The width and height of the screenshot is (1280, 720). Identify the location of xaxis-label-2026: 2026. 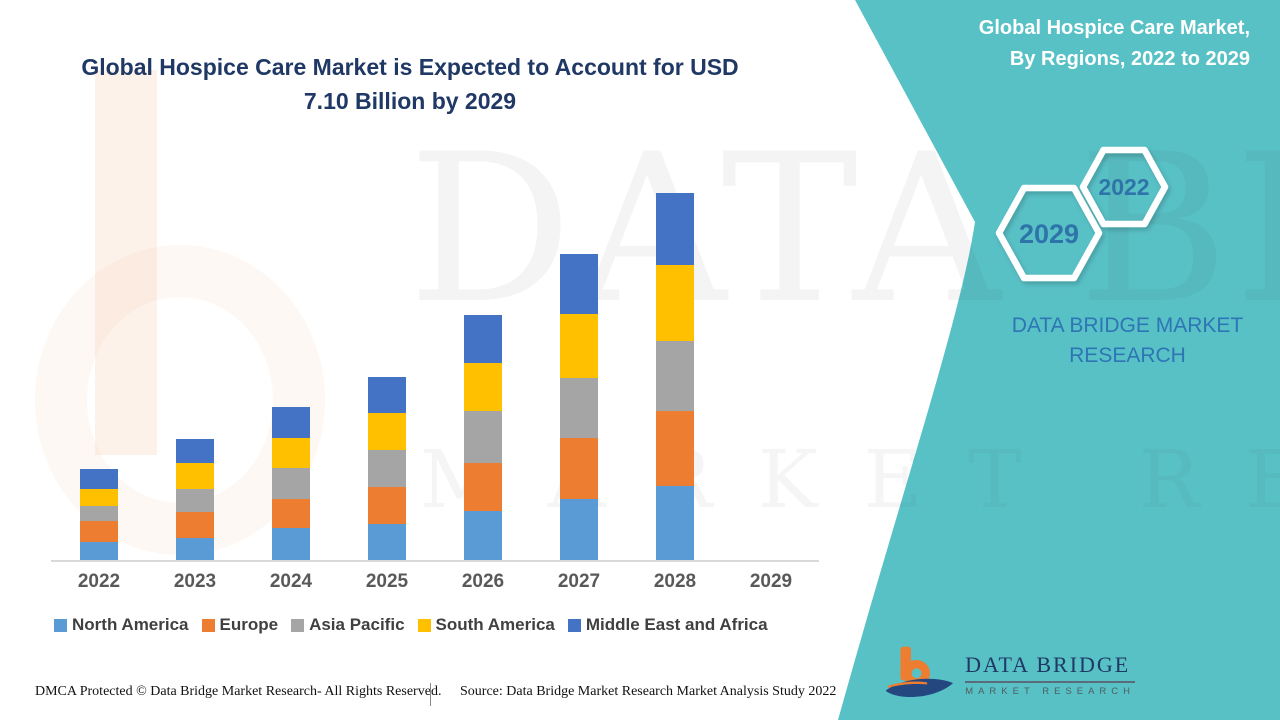
(483, 581).